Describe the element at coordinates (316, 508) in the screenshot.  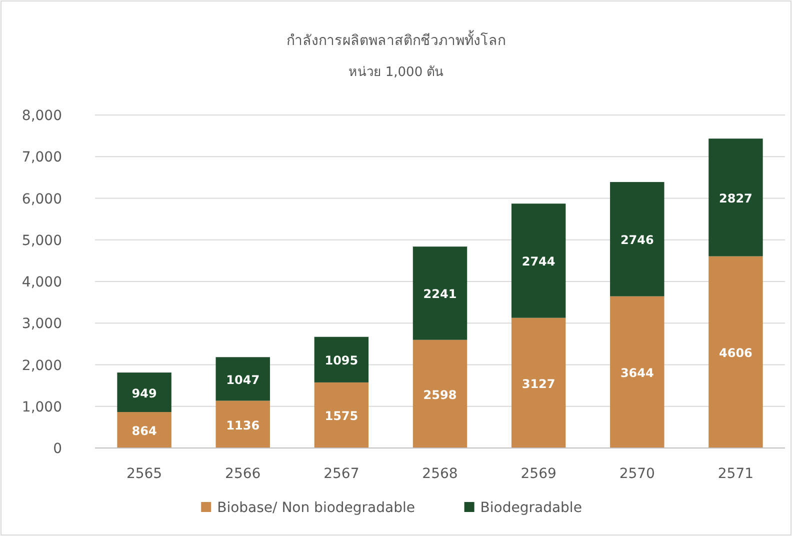
I see `legend-label: Biobase/ Non biodegradable` at that location.